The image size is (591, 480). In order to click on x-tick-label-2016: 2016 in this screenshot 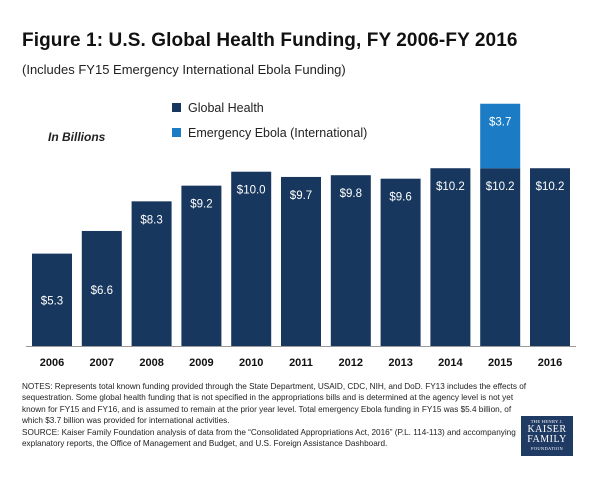, I will do `click(550, 363)`.